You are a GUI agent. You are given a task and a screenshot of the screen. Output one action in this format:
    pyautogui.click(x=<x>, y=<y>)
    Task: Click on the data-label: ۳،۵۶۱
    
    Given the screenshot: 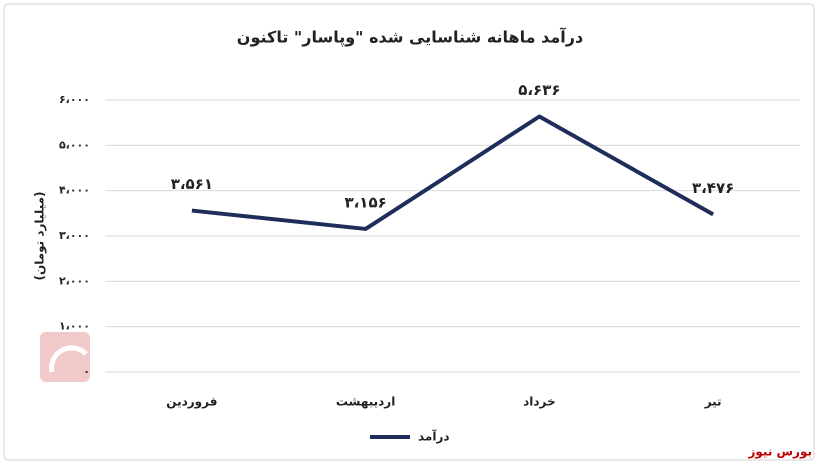 What is the action you would take?
    pyautogui.click(x=192, y=184)
    